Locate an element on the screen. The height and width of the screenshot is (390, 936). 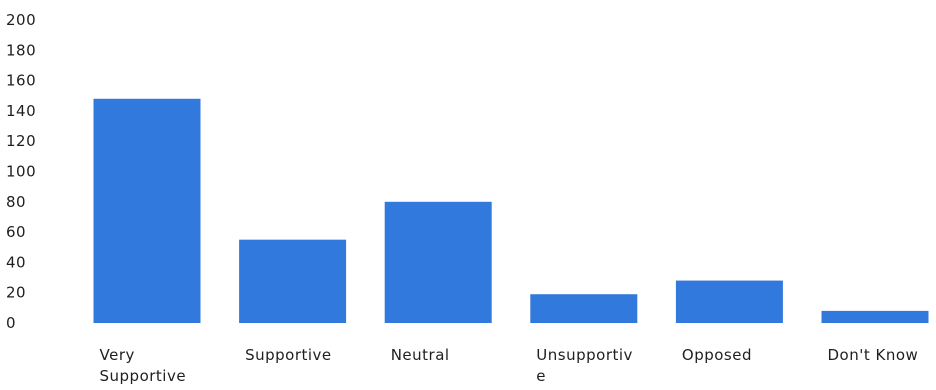
y-tick-label: 0 is located at coordinates (11, 323).